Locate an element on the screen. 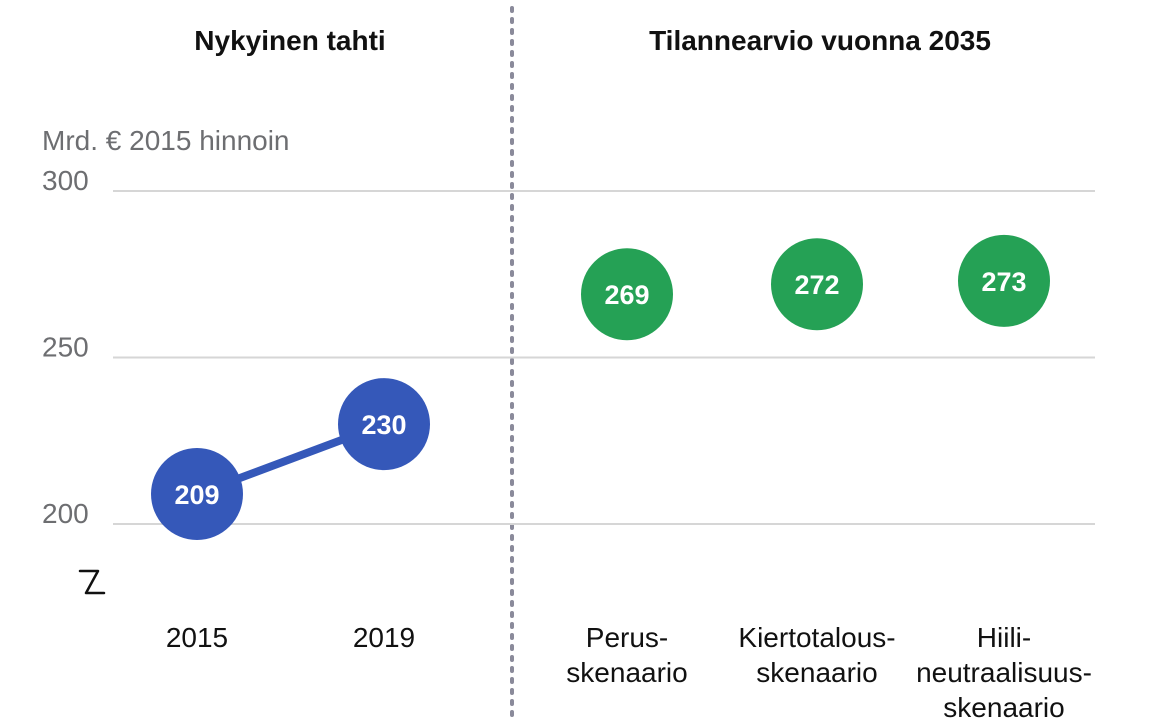 Image resolution: width=1158 pixels, height=721 pixels. data-label-1-2: 273 is located at coordinates (1003, 282).